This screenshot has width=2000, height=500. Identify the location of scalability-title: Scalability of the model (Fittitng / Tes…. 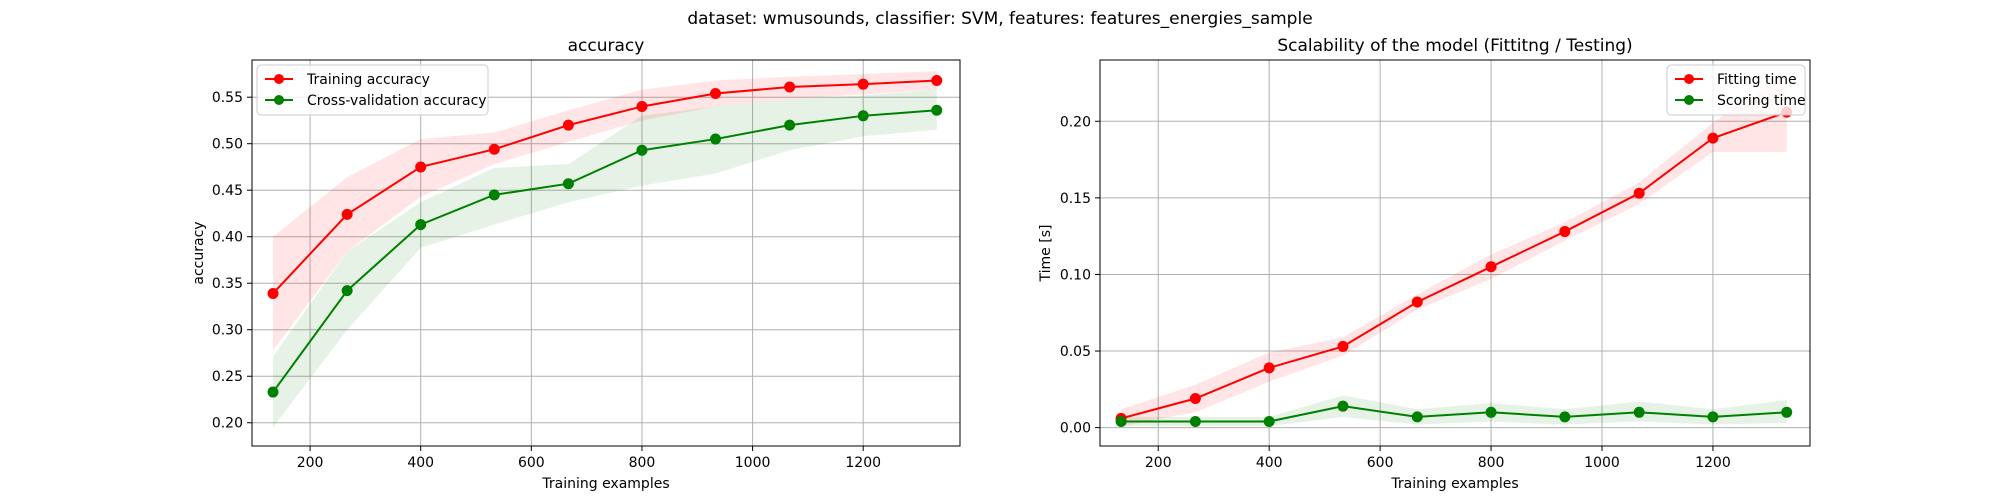
(1454, 46).